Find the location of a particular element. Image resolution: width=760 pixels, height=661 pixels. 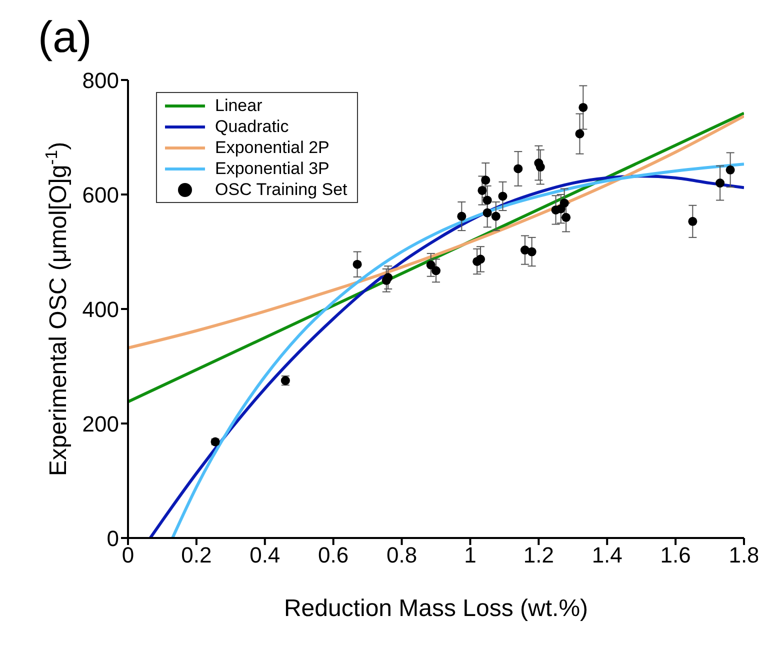

x-tick-label: 1 is located at coordinates (470, 555).